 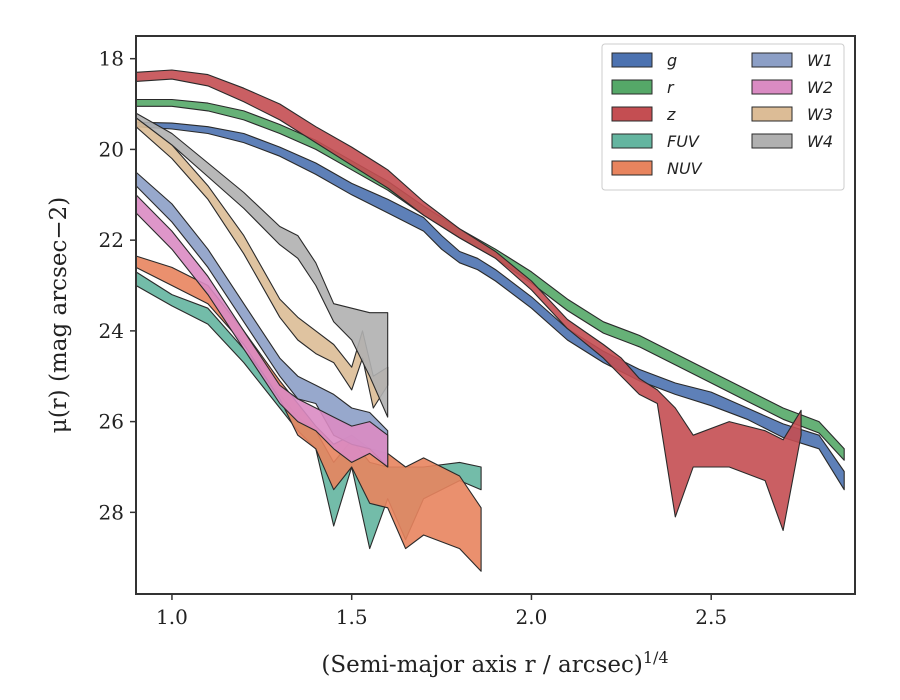 What do you see at coordinates (632, 114) in the screenshot?
I see `legend-swatch-z` at bounding box center [632, 114].